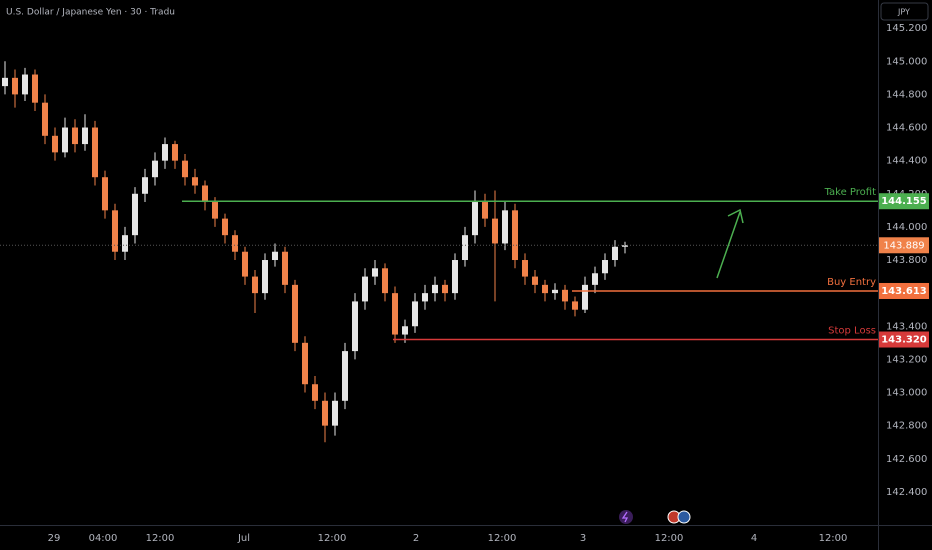 Image resolution: width=932 pixels, height=550 pixels. What do you see at coordinates (243, 538) in the screenshot?
I see `x-tick-label: Jul` at bounding box center [243, 538].